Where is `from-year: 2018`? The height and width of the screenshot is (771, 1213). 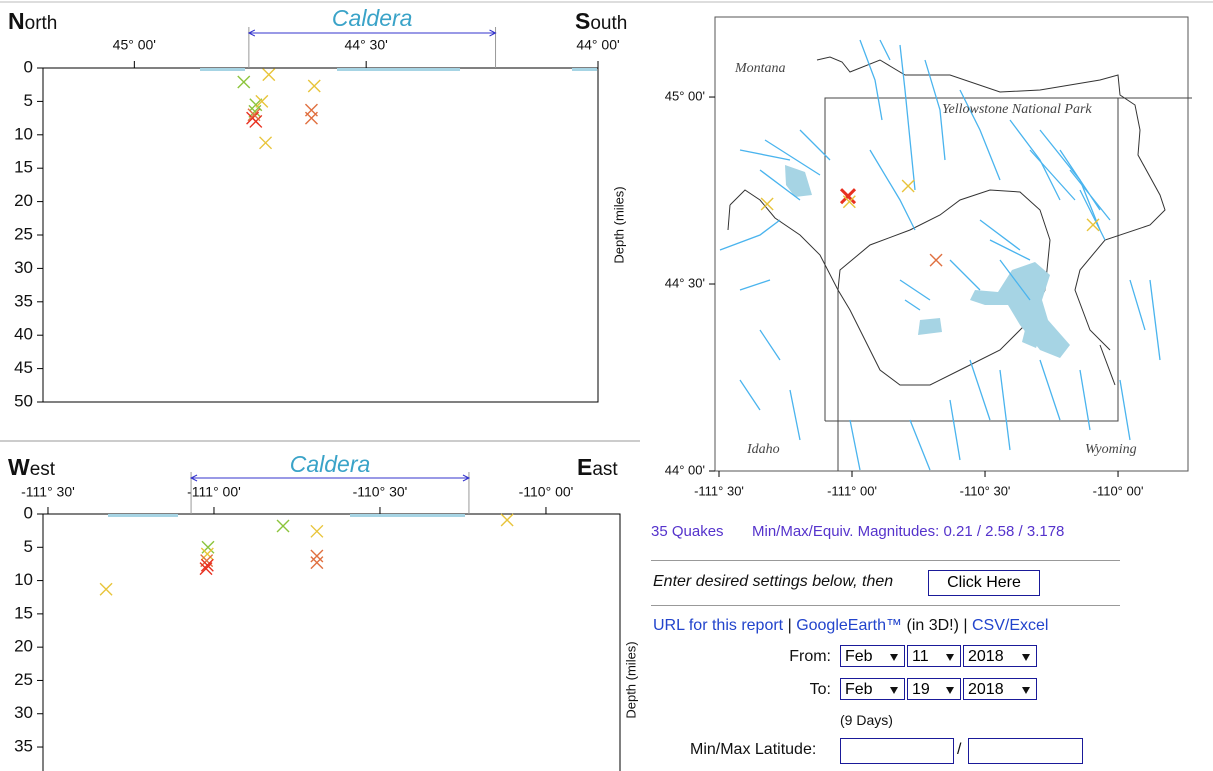
from-year: 2018 is located at coordinates (1000, 656).